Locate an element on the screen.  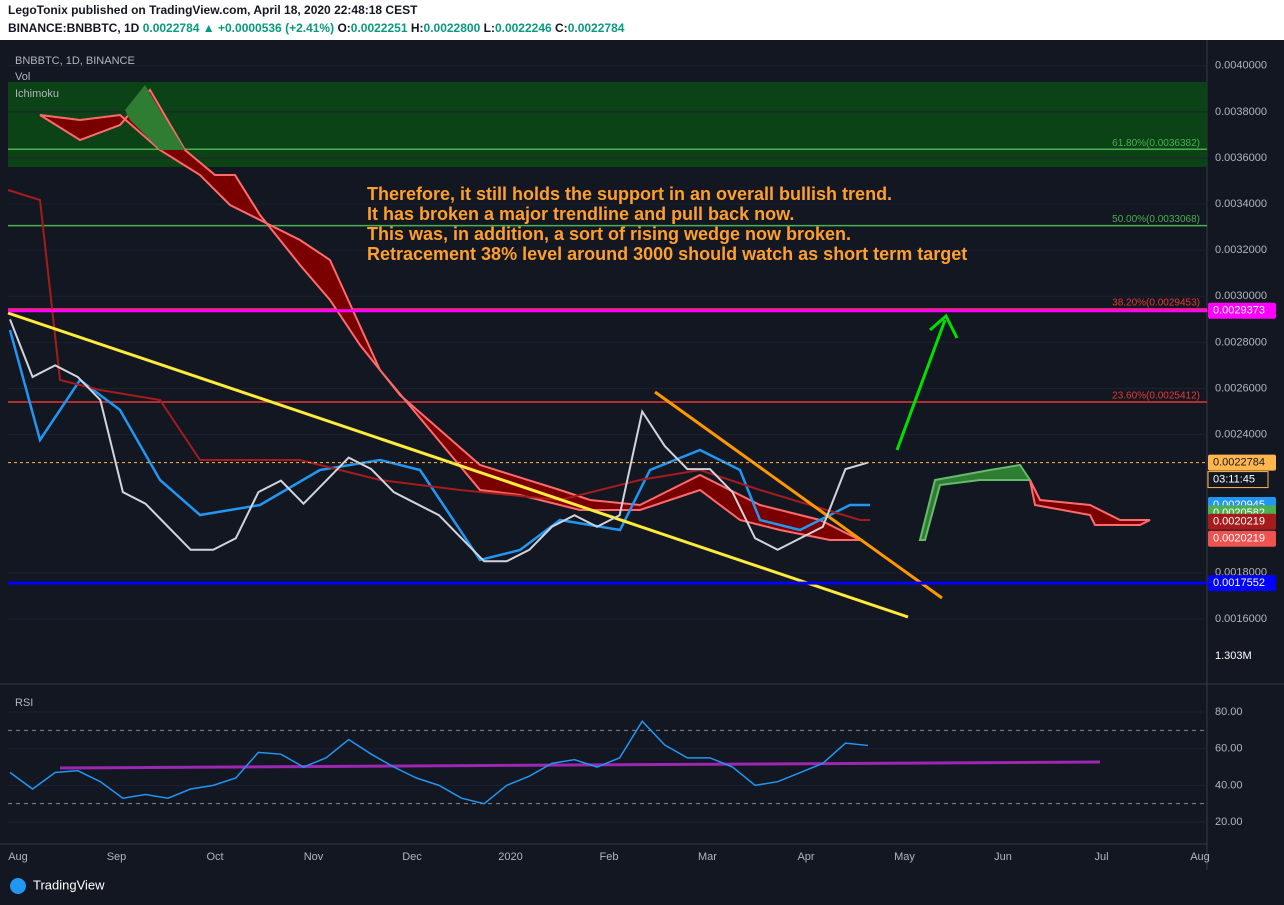
cloud-future-green is located at coordinates (975, 502).